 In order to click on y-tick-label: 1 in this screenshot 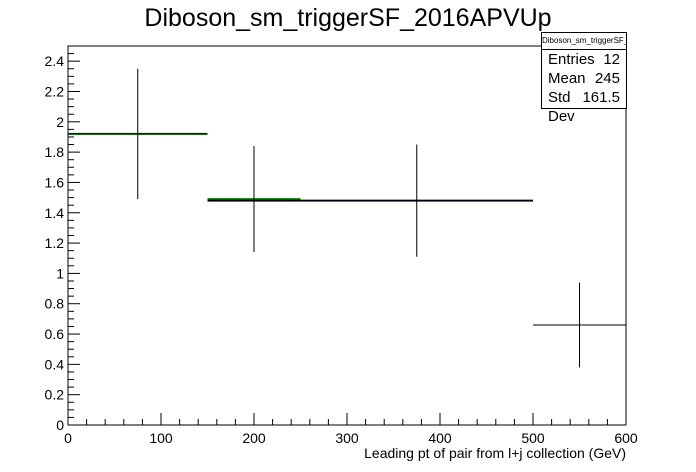, I will do `click(60, 273)`.